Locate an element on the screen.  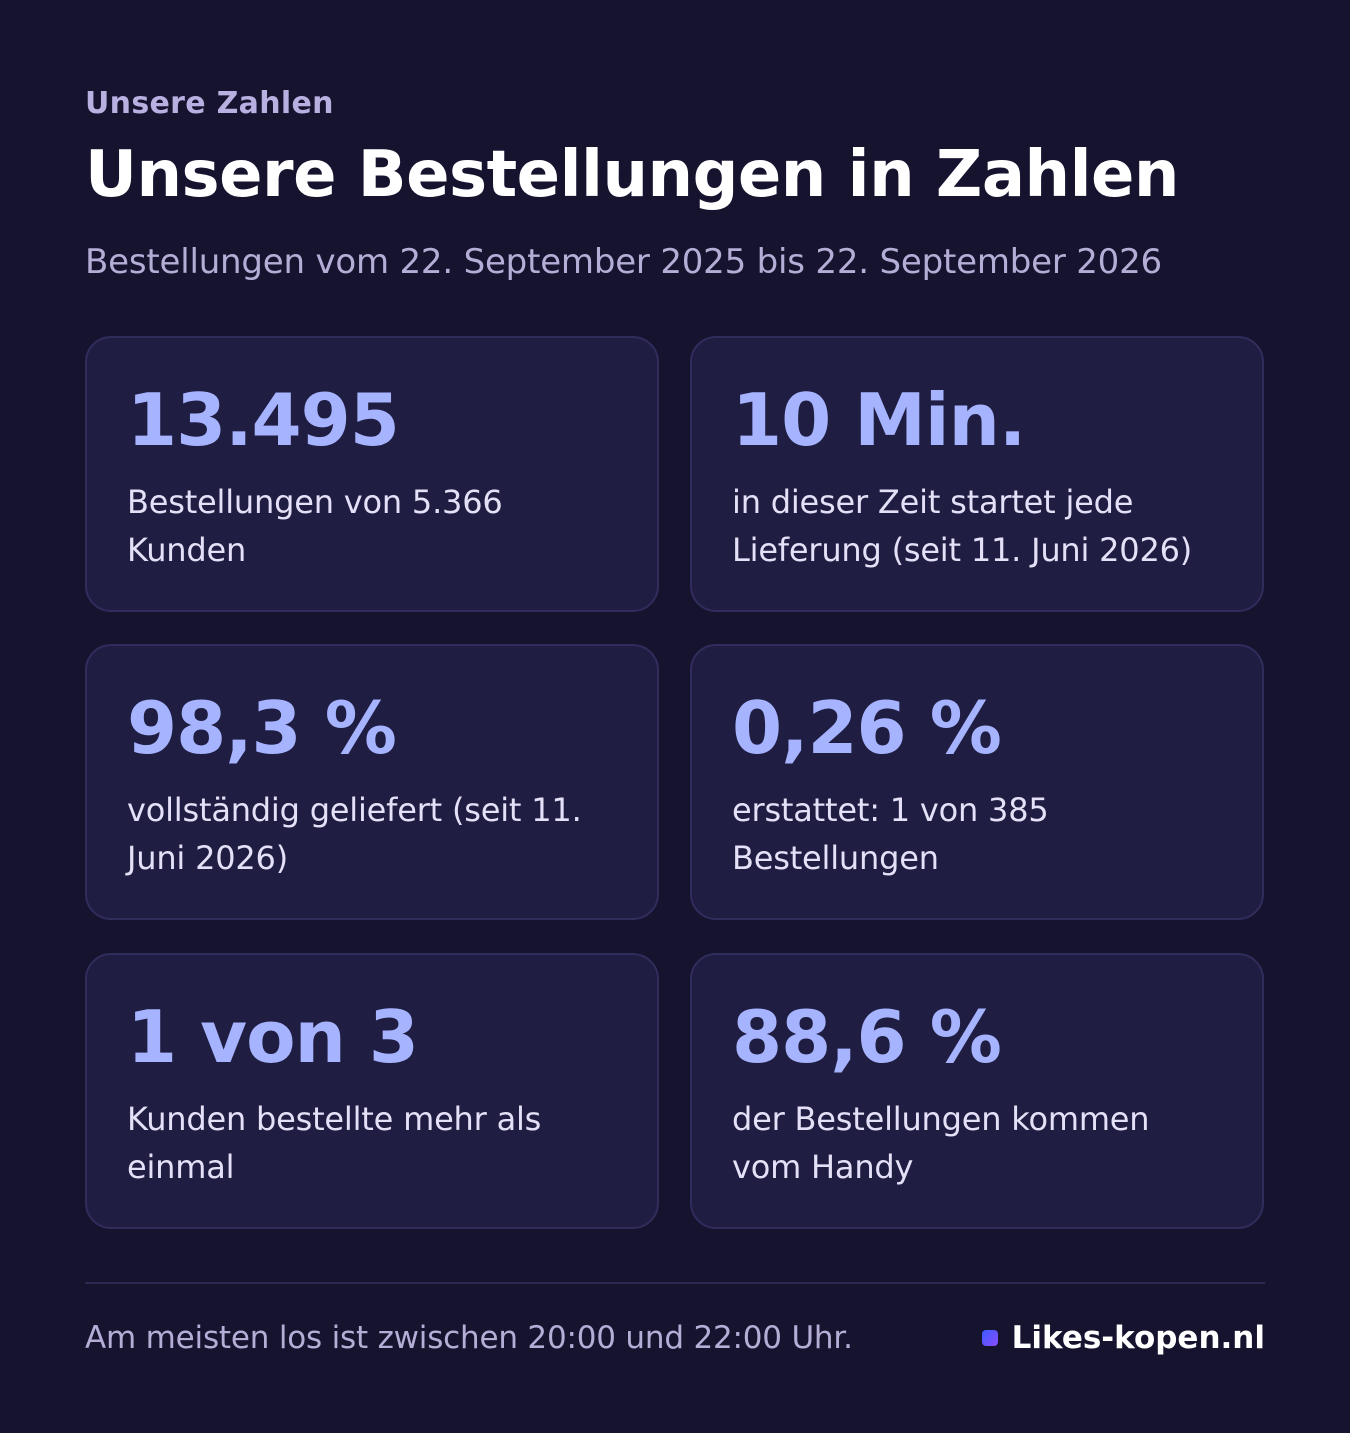
stat-card-repeat-customers: 1 von 3 Kunden bestellte mehr als einmal is located at coordinates (372, 1091).